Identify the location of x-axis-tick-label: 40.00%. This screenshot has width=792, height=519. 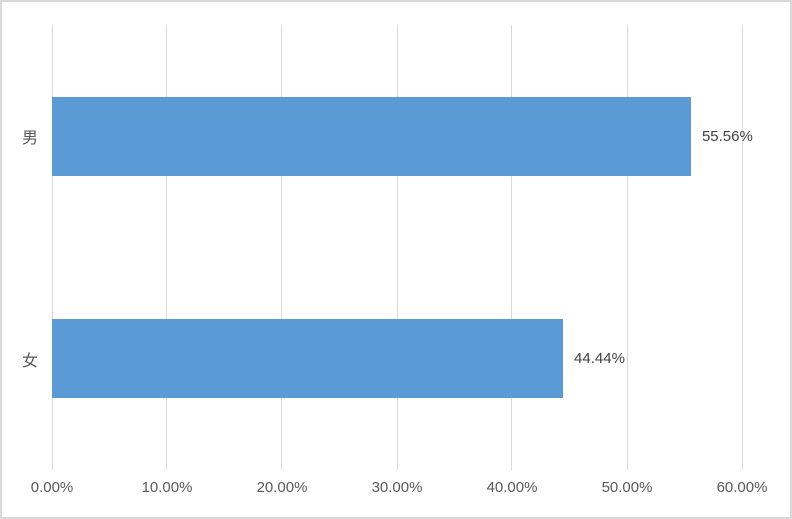
(512, 487).